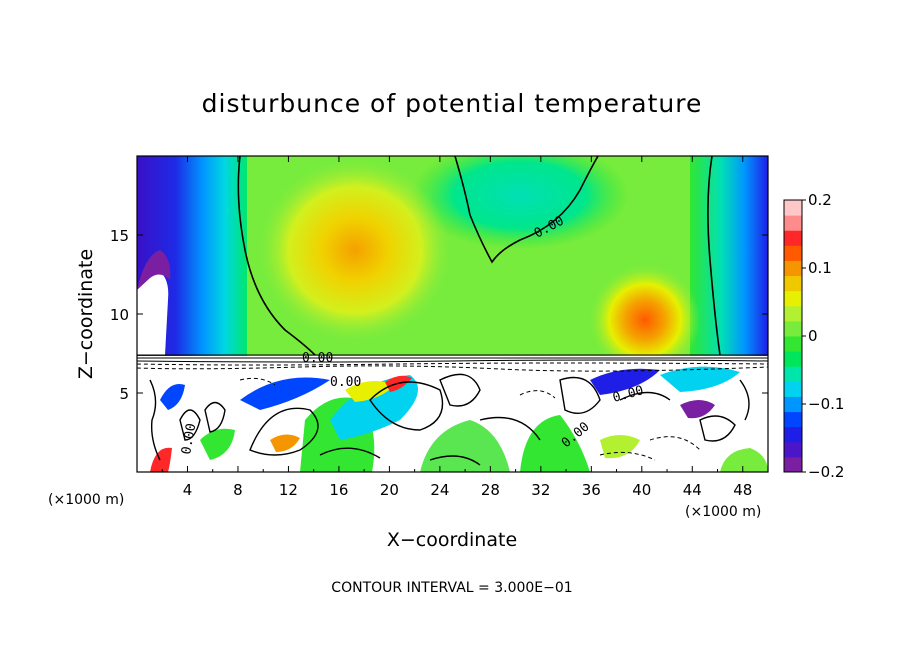 The image size is (904, 654). I want to click on lower-red-b, so click(161, 459).